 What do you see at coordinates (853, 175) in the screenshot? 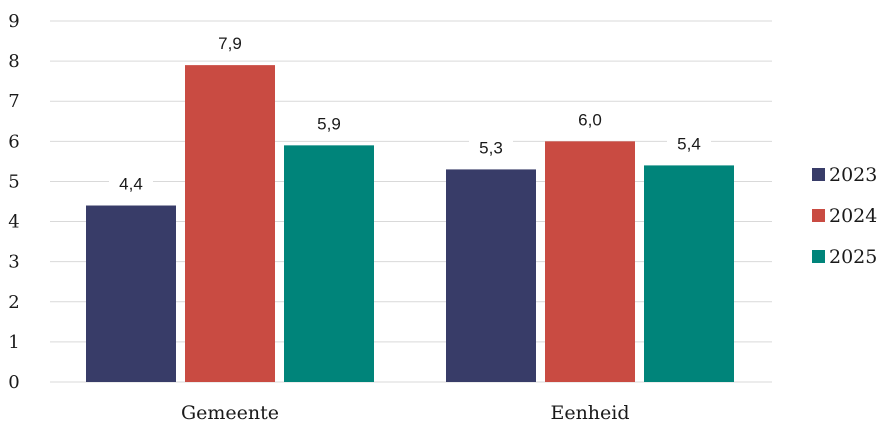
I see `legend-label: 2023` at bounding box center [853, 175].